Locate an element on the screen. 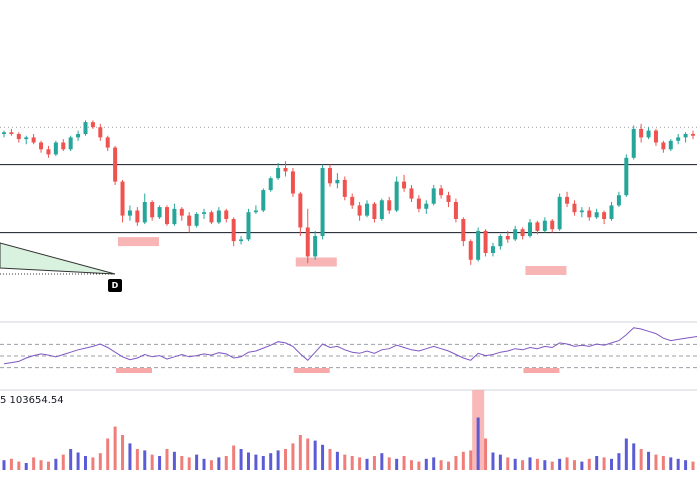 The image size is (697, 481). volume-value-label: 5 103654.54 is located at coordinates (32, 400).